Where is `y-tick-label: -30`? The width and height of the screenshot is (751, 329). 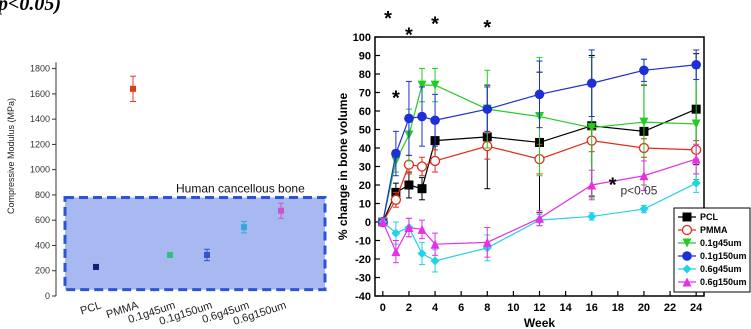 y-tick-label: -30 is located at coordinates (363, 279).